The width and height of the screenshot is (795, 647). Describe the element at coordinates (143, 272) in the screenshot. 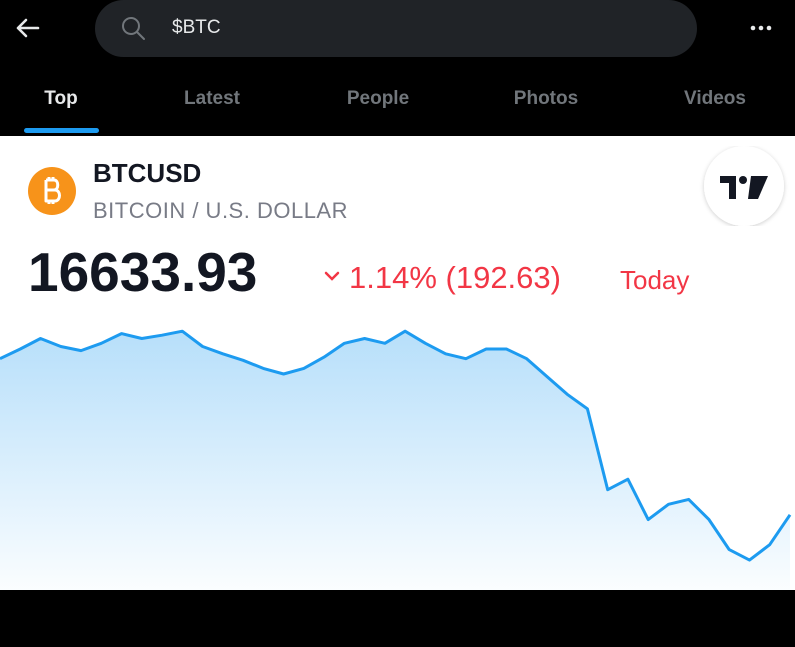

I see `price: 16633.93` at that location.